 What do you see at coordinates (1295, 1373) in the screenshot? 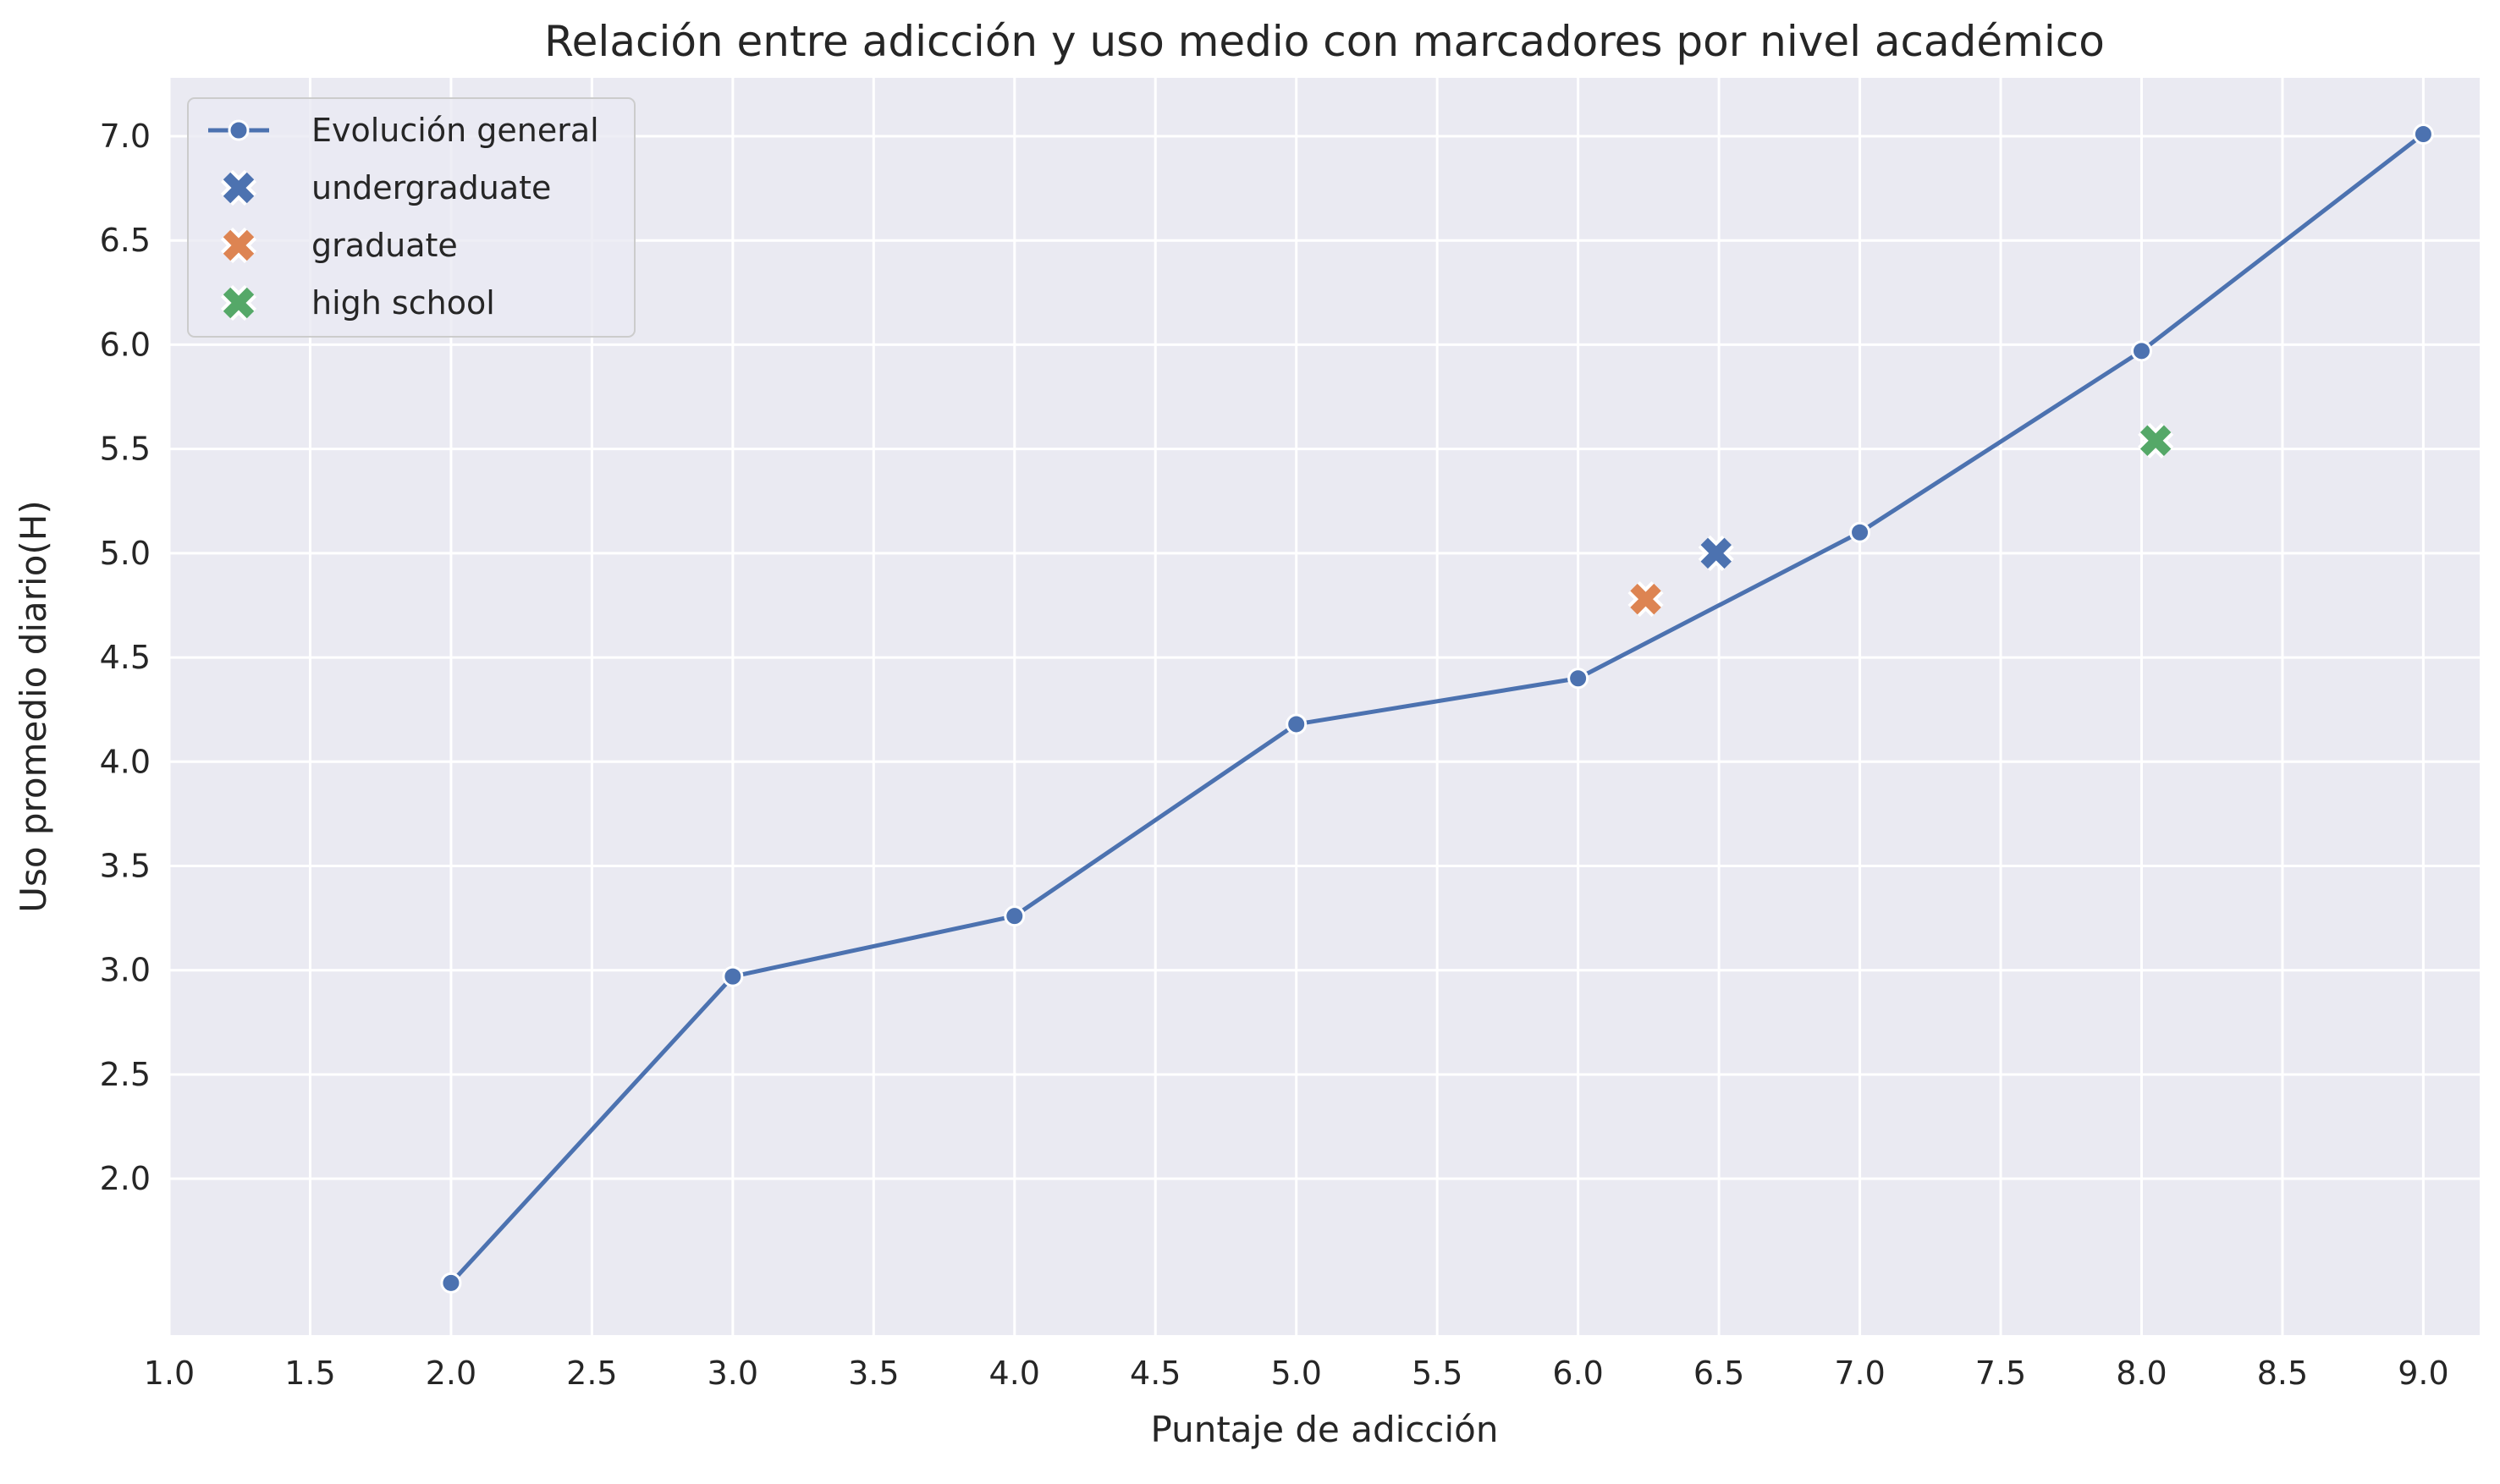
I see `x-tick-label: 5.0` at bounding box center [1295, 1373].